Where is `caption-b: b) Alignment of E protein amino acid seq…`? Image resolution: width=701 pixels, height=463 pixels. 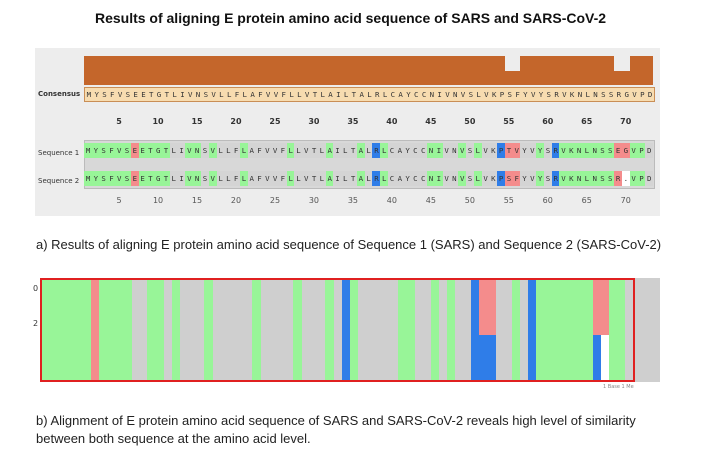
caption-b: b) Alignment of E protein amino acid seq… is located at coordinates (336, 429).